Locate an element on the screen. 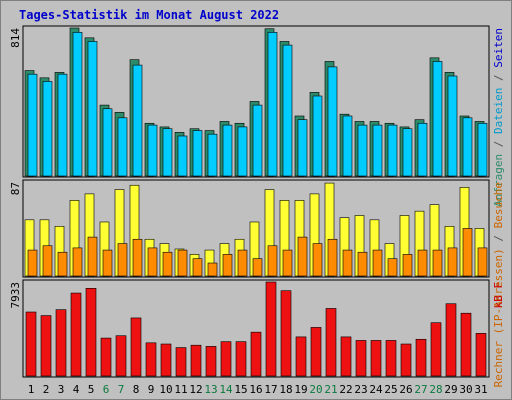 The image size is (512, 400). panel-top-right-label-part-1: / is located at coordinates (498, 144).